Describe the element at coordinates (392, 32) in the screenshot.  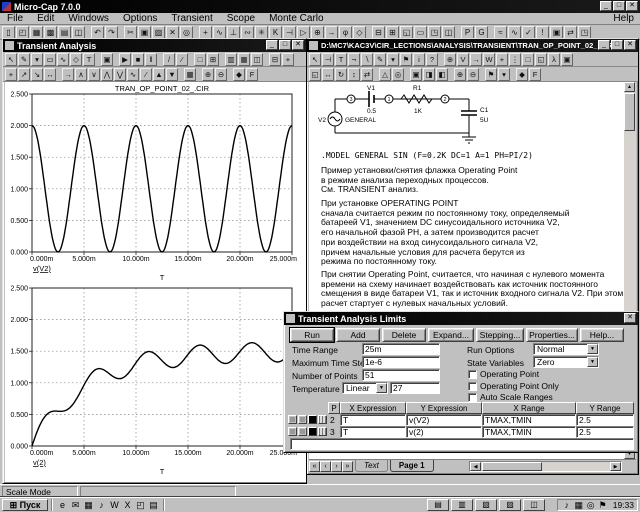
I see `split-vertical-icon: ⊞` at that location.